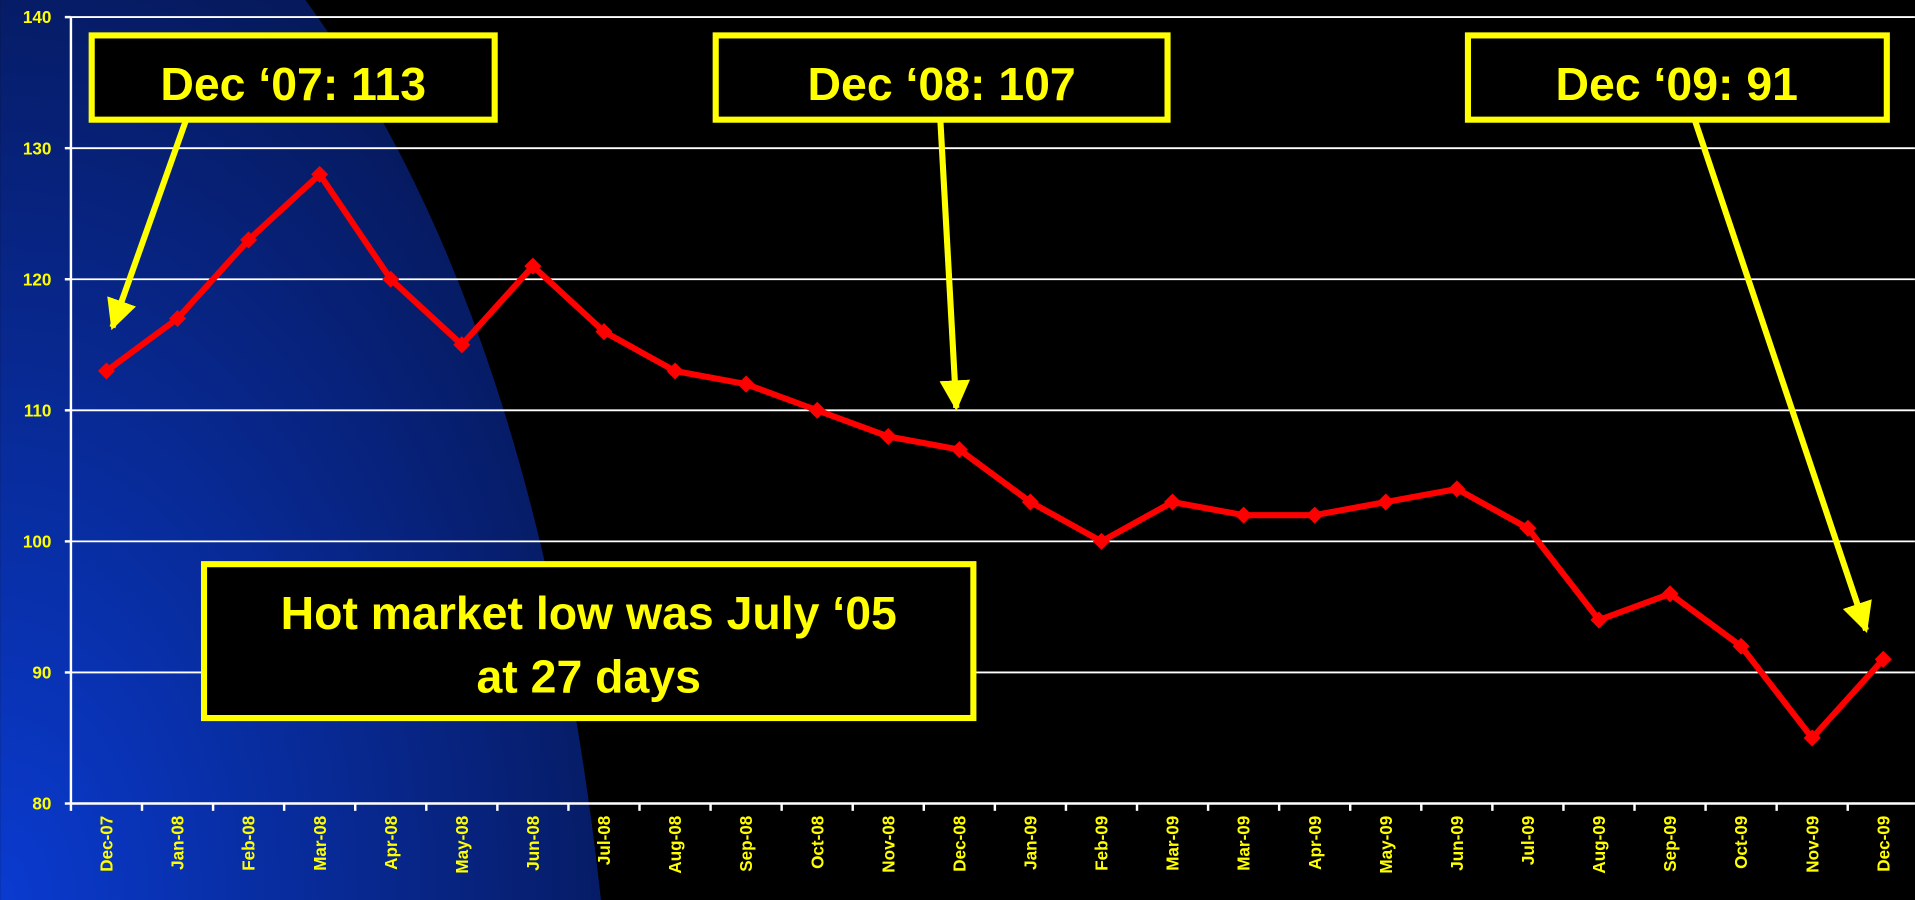 This screenshot has height=900, width=1915. Describe the element at coordinates (533, 843) in the screenshot. I see `x-tick-label: Jun-08` at that location.